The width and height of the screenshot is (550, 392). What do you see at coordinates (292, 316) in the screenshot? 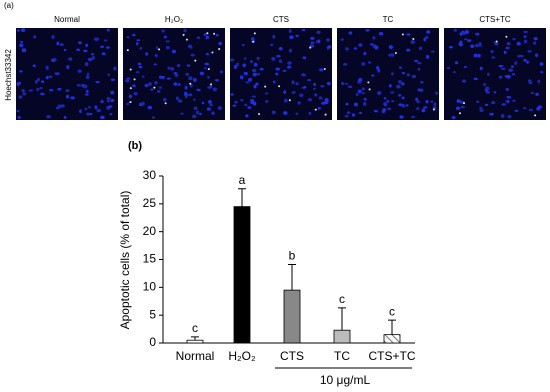
I see `bar` at bounding box center [292, 316].